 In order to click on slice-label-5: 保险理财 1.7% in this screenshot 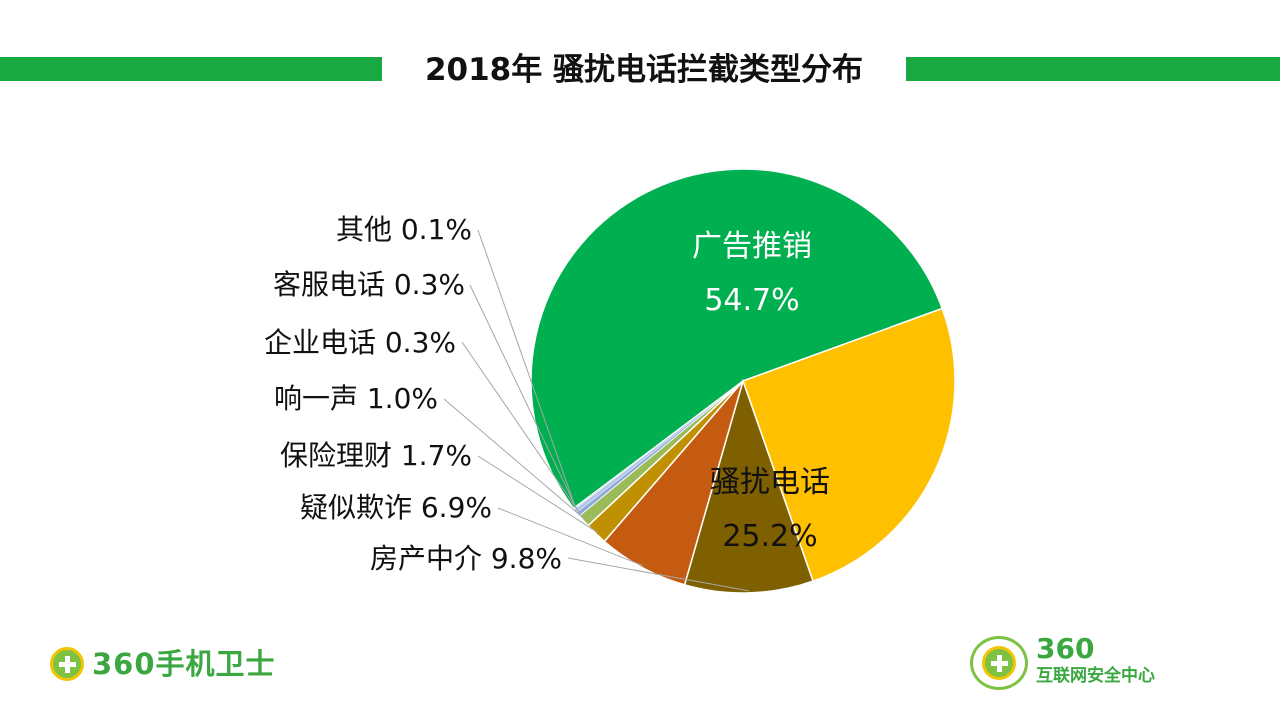, I will do `click(376, 455)`.